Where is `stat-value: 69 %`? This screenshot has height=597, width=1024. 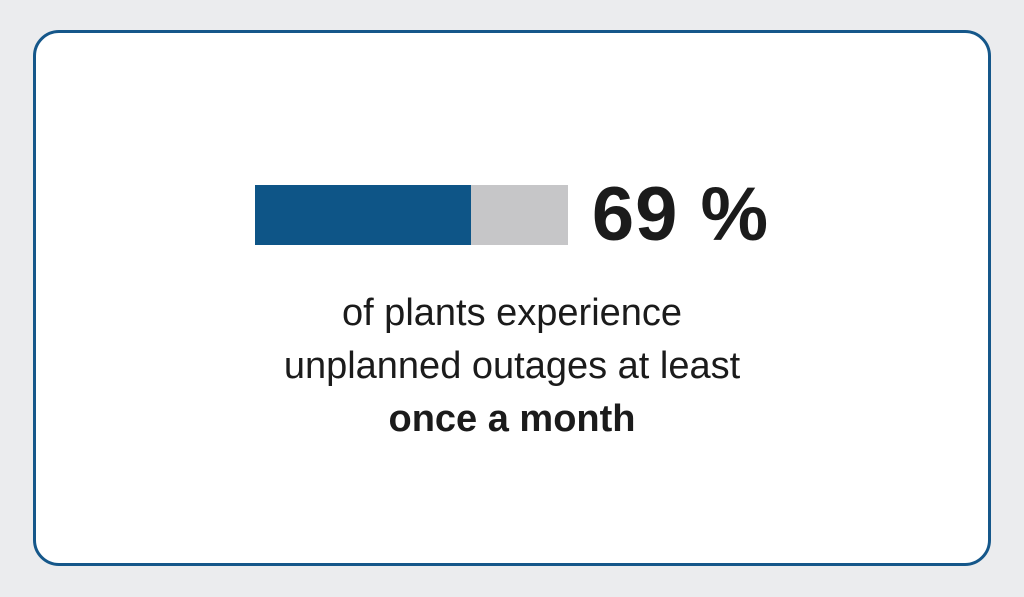 stat-value: 69 % is located at coordinates (680, 214).